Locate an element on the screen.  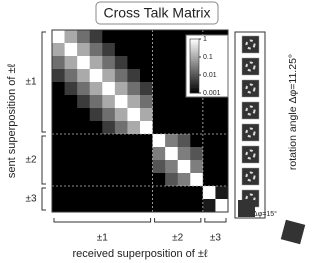
colorbar-tick-label: 0.01 is located at coordinates (210, 75).